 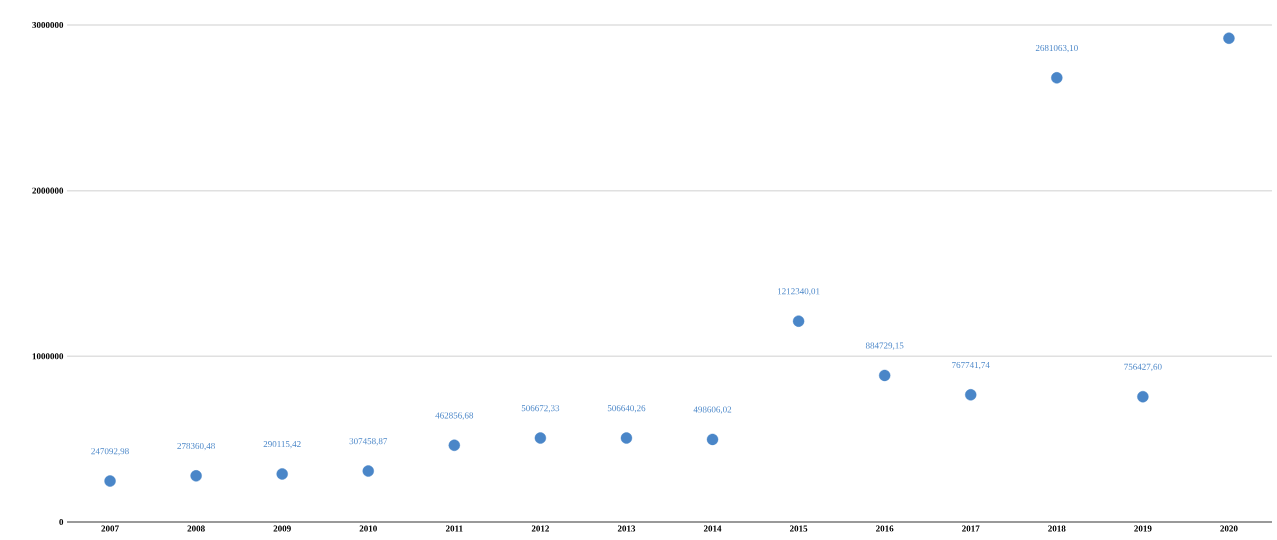 I want to click on x-tick-label: 2018, so click(x=1057, y=528).